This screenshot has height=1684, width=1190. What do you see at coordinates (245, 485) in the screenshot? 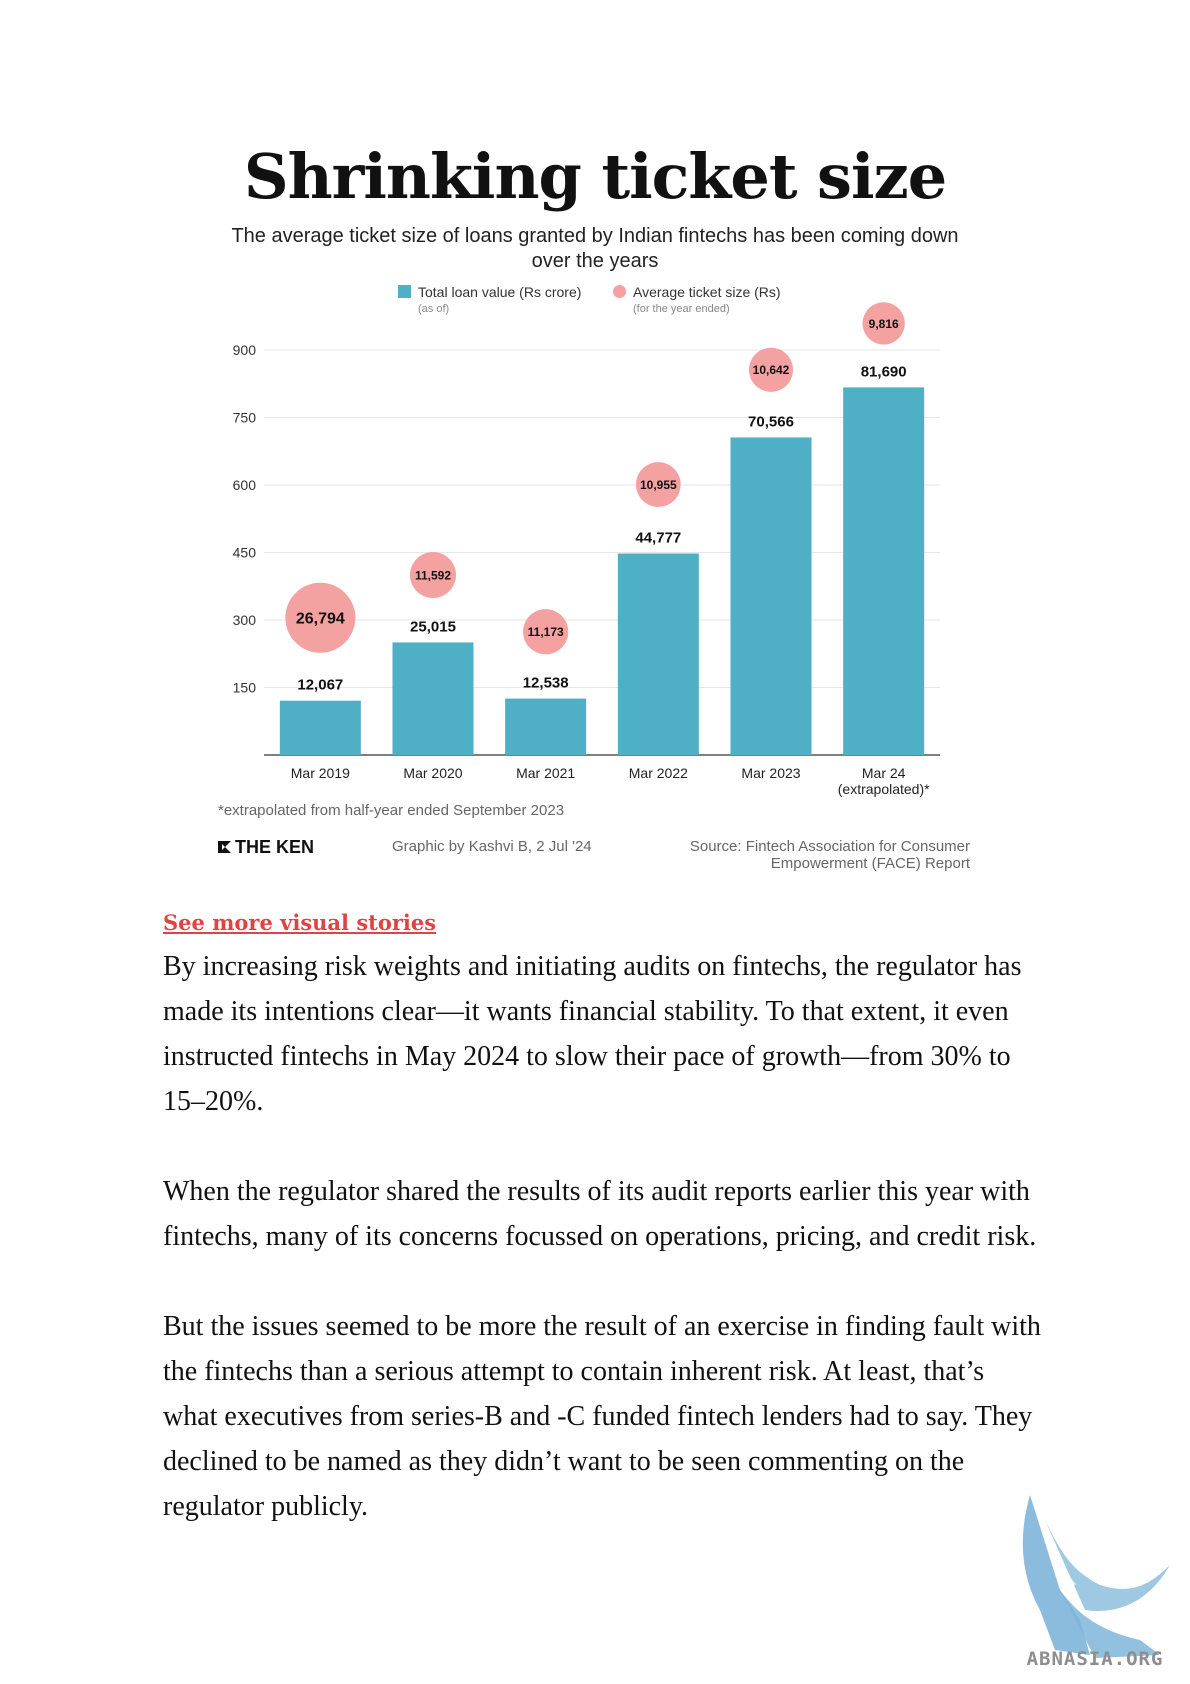
I see `y-tick-label: 600` at bounding box center [245, 485].